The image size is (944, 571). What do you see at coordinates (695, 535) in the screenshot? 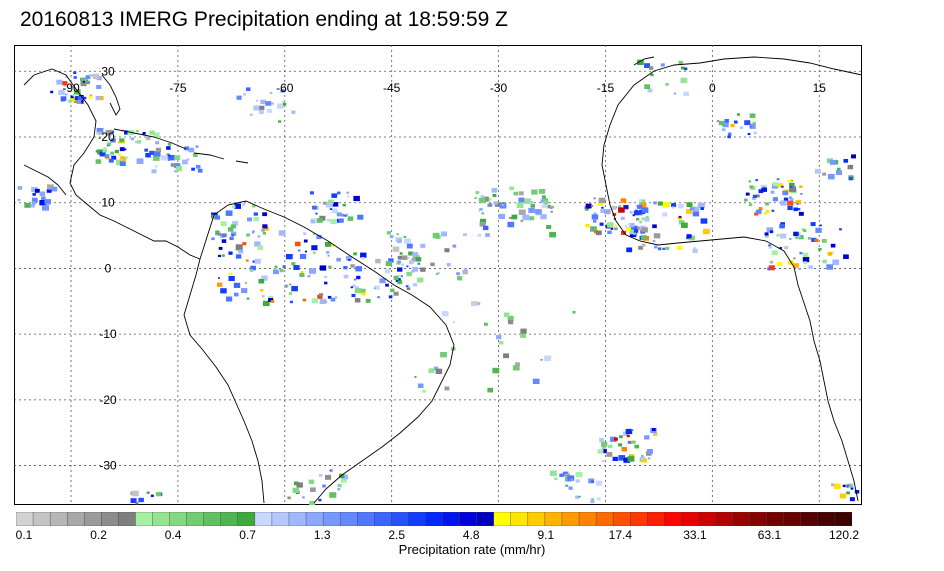
I see `colorbar-tick-9: 33.1` at bounding box center [695, 535].